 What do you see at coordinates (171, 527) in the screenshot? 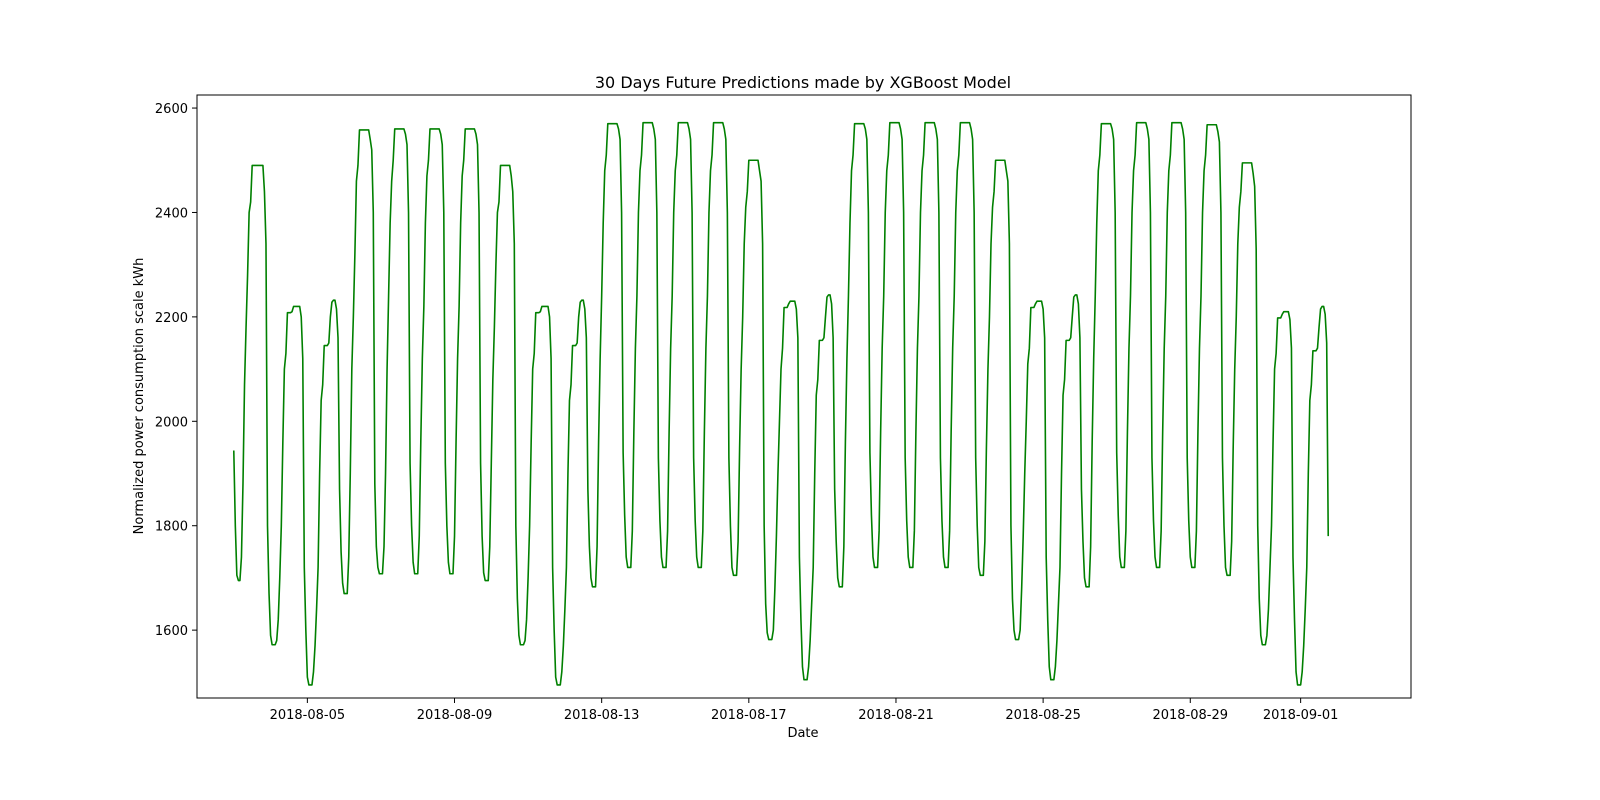
I see `y-tick-label: 1800` at bounding box center [171, 527].